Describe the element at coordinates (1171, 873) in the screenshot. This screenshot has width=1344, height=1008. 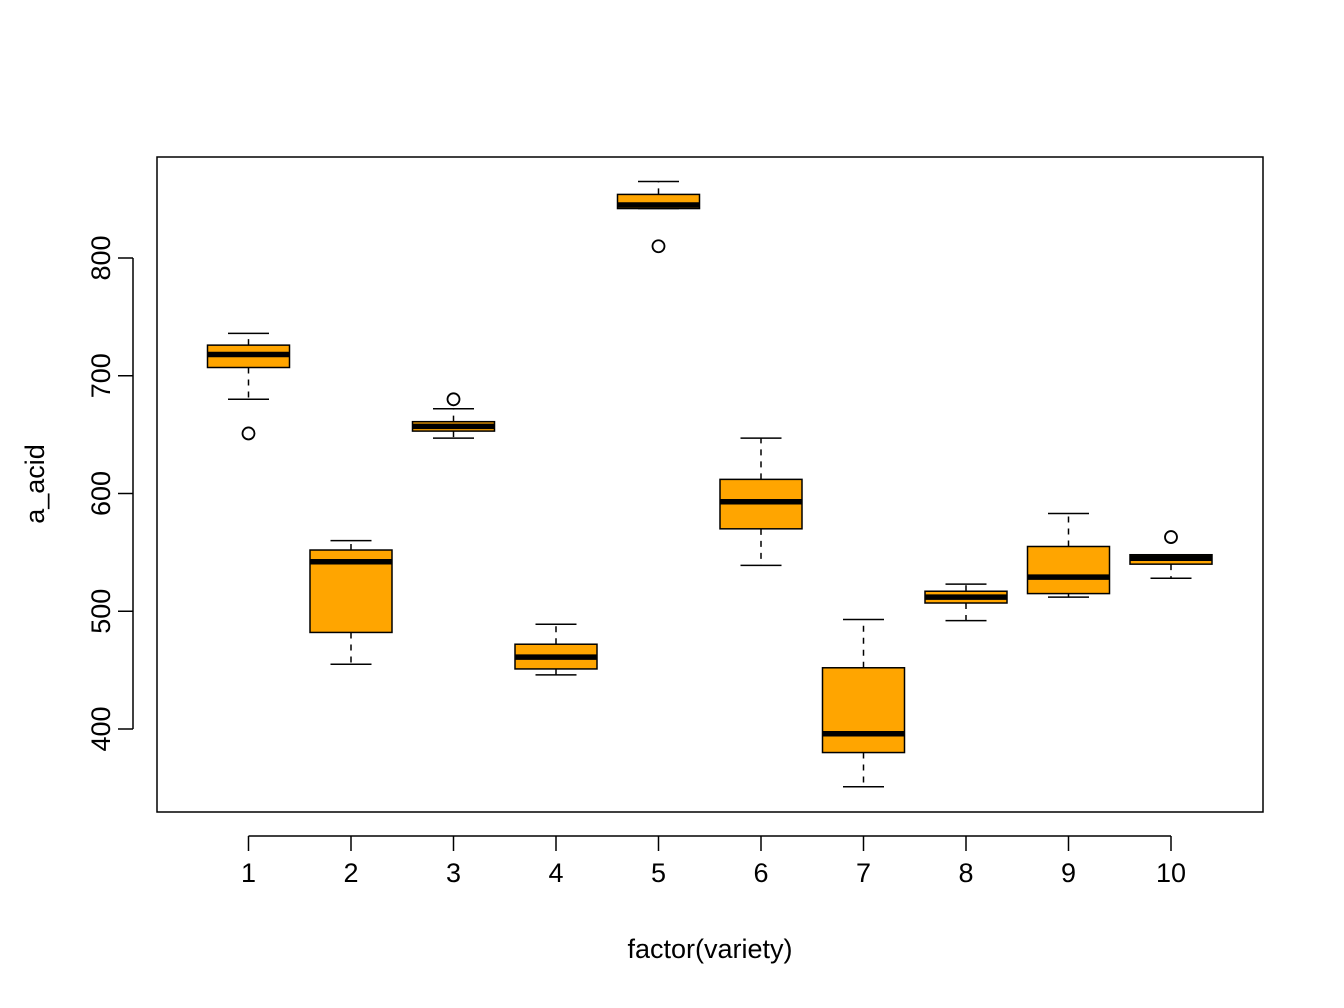
I see `x-tick-label: 10` at that location.